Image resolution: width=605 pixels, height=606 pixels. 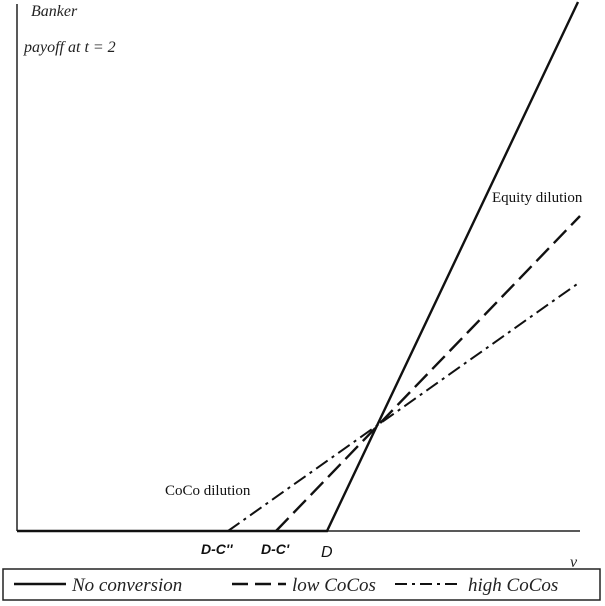 I want to click on legend-box, so click(x=301, y=584).